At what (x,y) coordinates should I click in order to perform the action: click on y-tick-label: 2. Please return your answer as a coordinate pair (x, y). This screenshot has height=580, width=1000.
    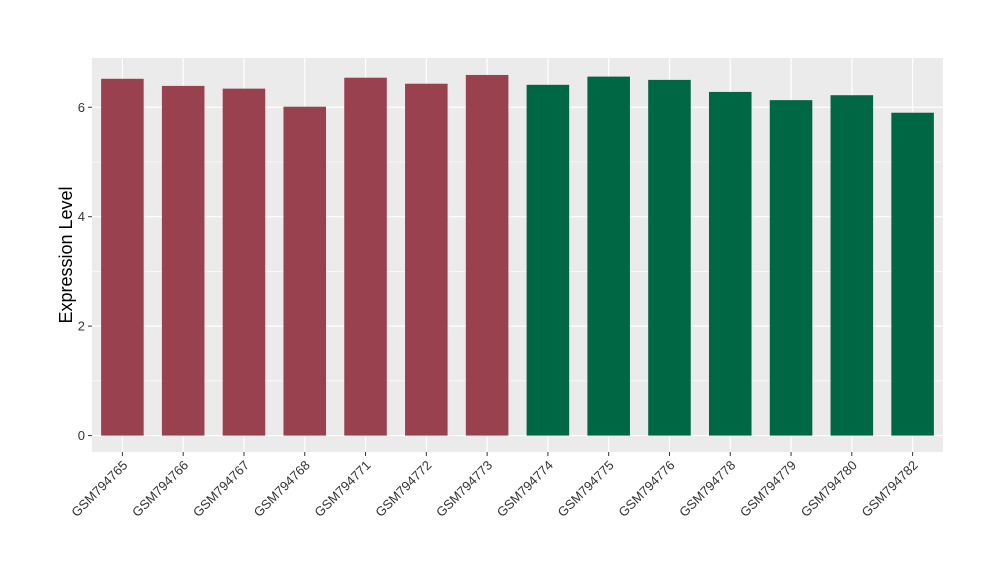
    Looking at the image, I should click on (81, 326).